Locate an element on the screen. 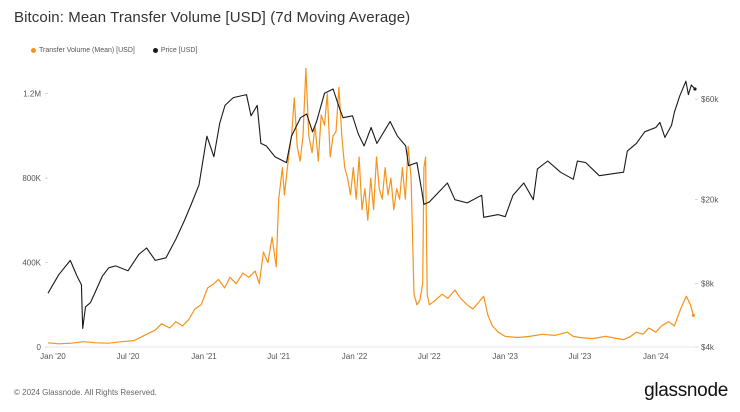  x-tick-label: Jan '24 is located at coordinates (656, 356).